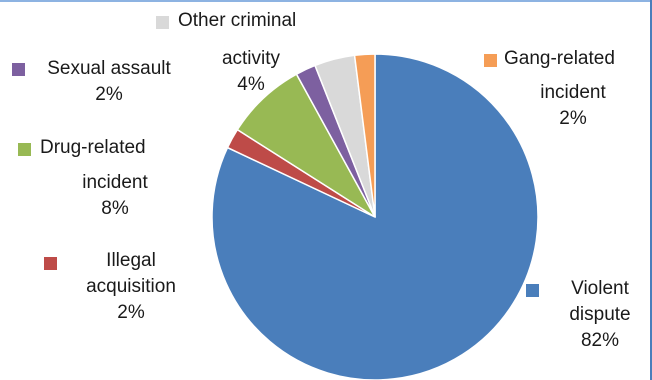 The width and height of the screenshot is (652, 380). What do you see at coordinates (559, 58) in the screenshot?
I see `label-gang-related: Gang-related` at bounding box center [559, 58].